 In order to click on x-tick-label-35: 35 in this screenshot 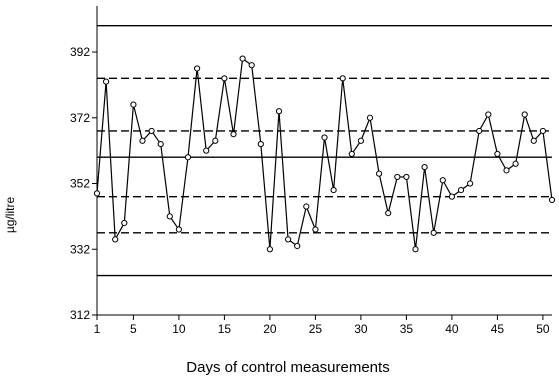, I will do `click(407, 329)`.